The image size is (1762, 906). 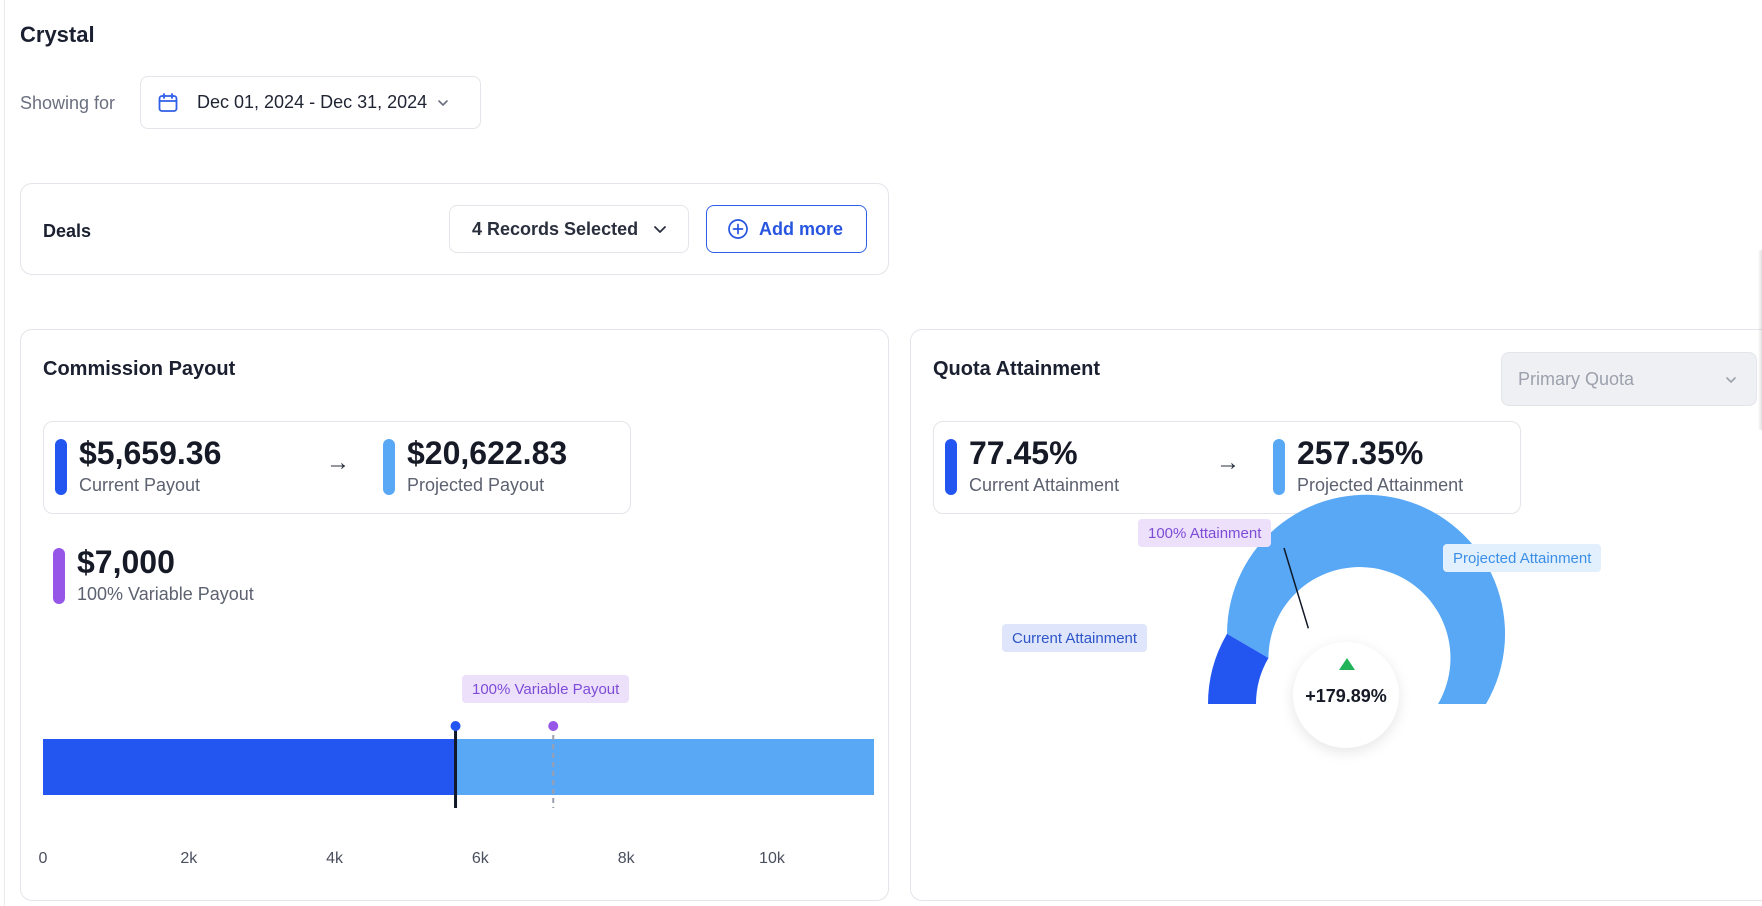 I want to click on attainment-delta-badge: +179.89%, so click(x=1346, y=695).